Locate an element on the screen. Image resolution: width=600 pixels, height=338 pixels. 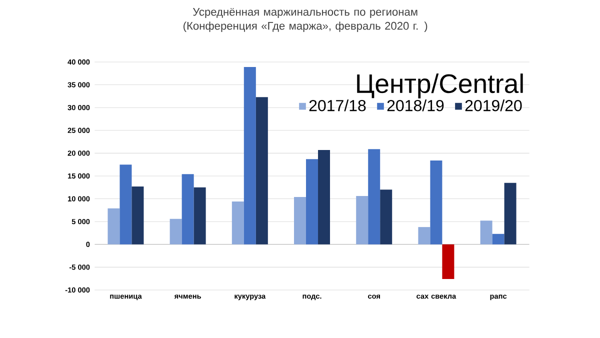
legend-label: 2018/19 is located at coordinates (415, 106).